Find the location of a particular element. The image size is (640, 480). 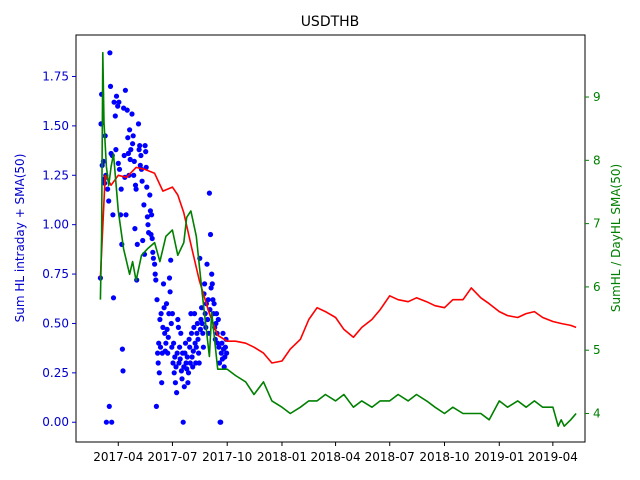

y2-tick-label: 8 is located at coordinates (597, 160).